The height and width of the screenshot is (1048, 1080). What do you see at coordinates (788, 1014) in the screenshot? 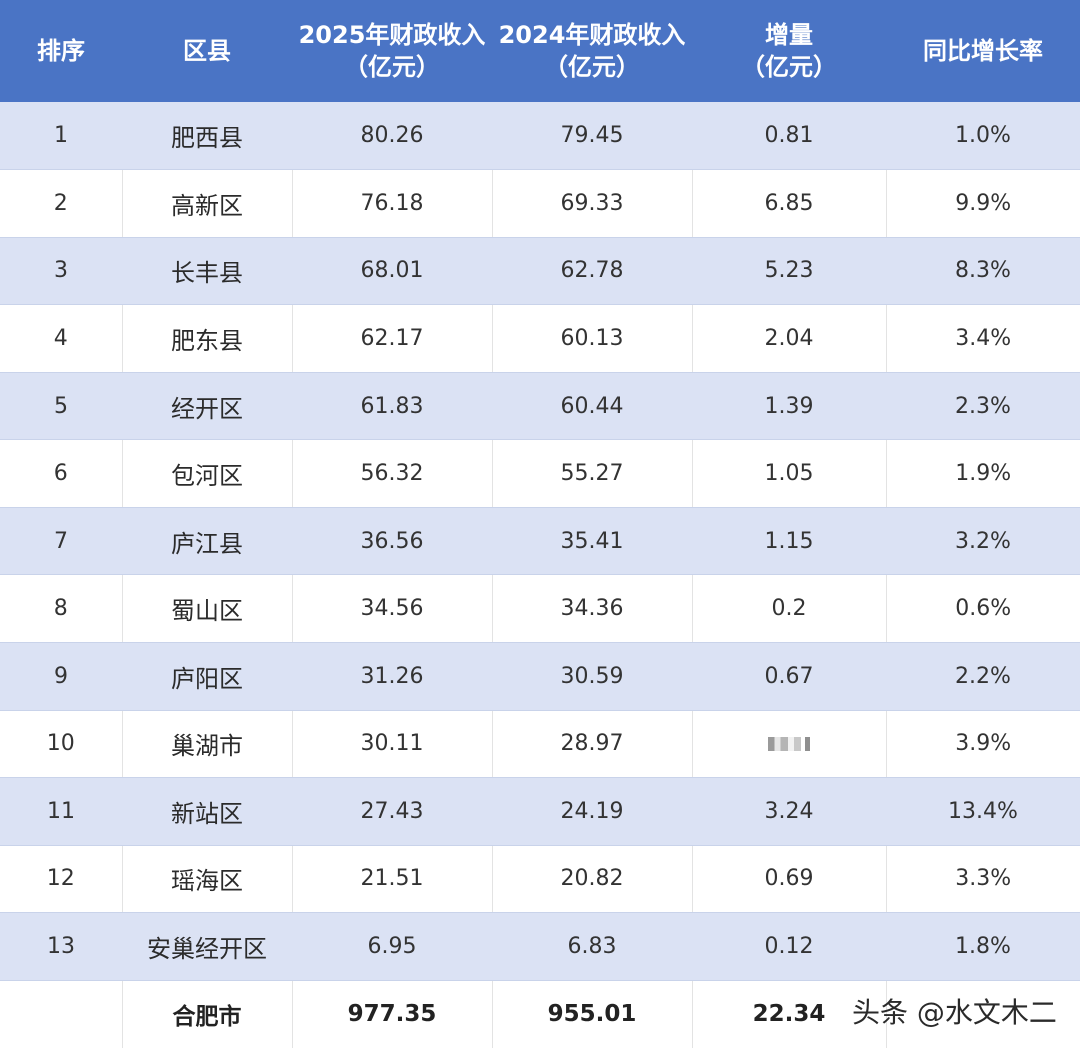
I see `total-increase: 22.34` at bounding box center [788, 1014].